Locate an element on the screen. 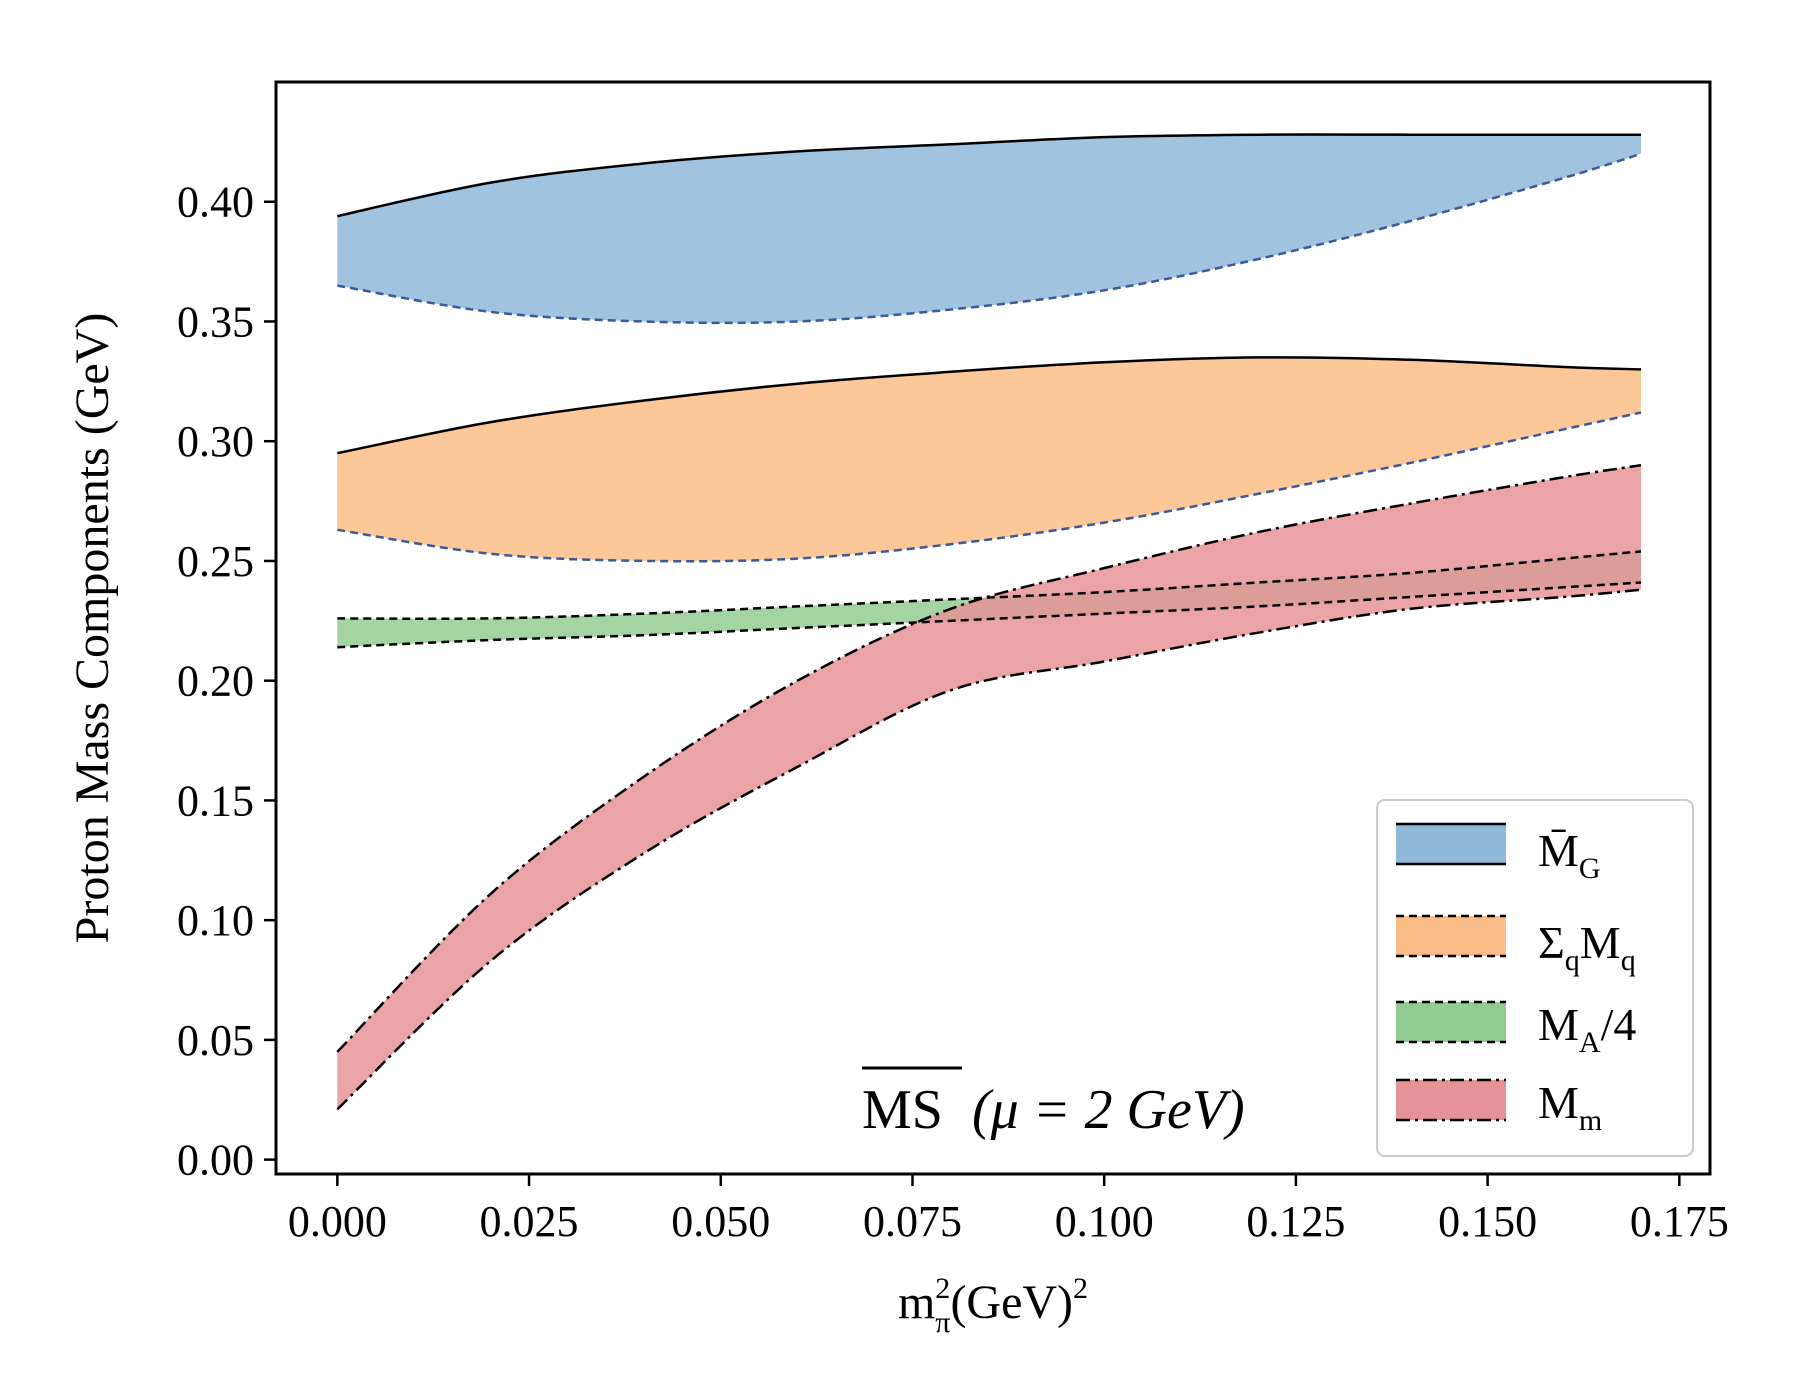 This screenshot has width=1820, height=1400. band-mg-lower-edge is located at coordinates (989, 238).